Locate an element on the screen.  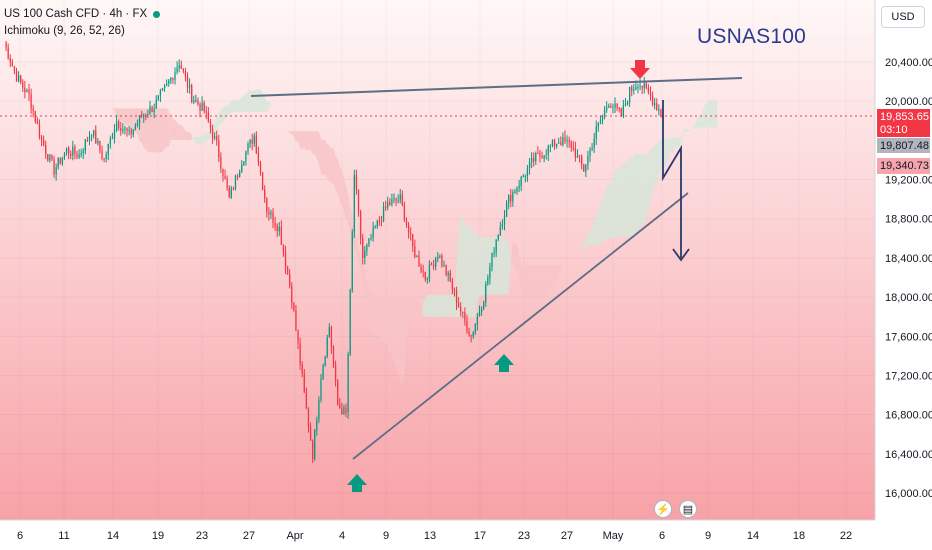
bar-countdown: 03:10 is located at coordinates (894, 130).